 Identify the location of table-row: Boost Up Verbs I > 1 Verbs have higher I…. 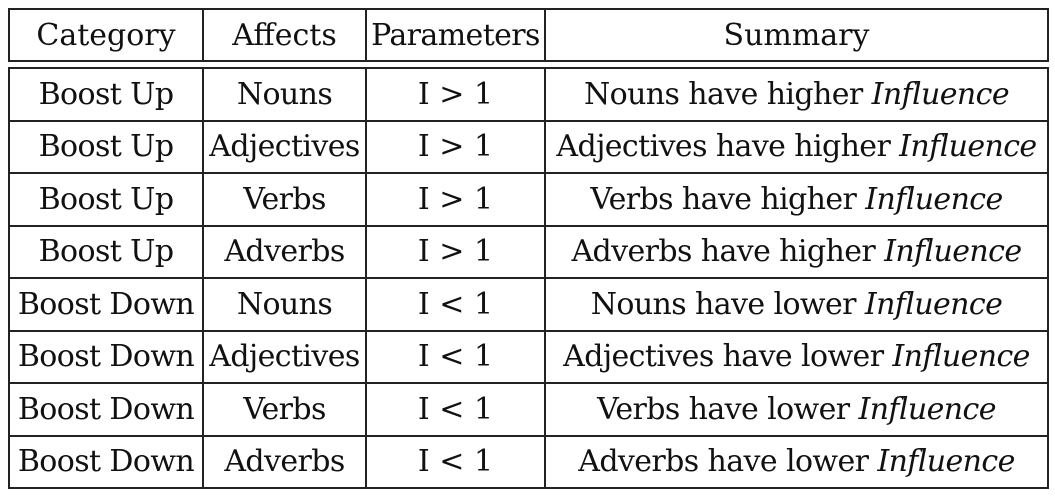
(528, 200).